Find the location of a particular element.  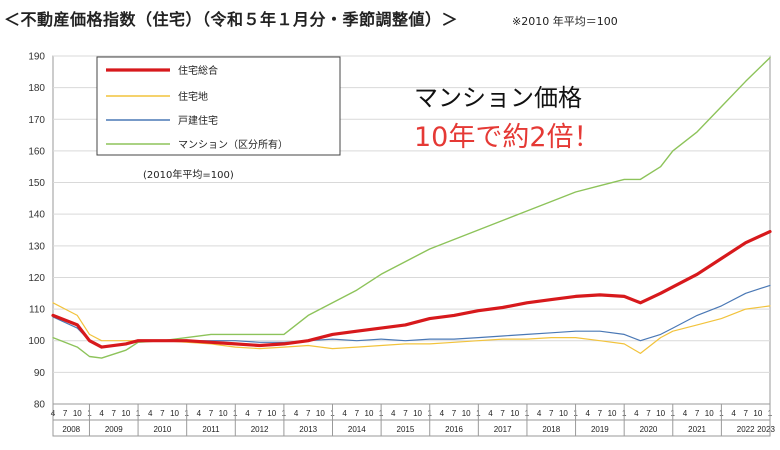

x-year-label: 2023 is located at coordinates (766, 429).